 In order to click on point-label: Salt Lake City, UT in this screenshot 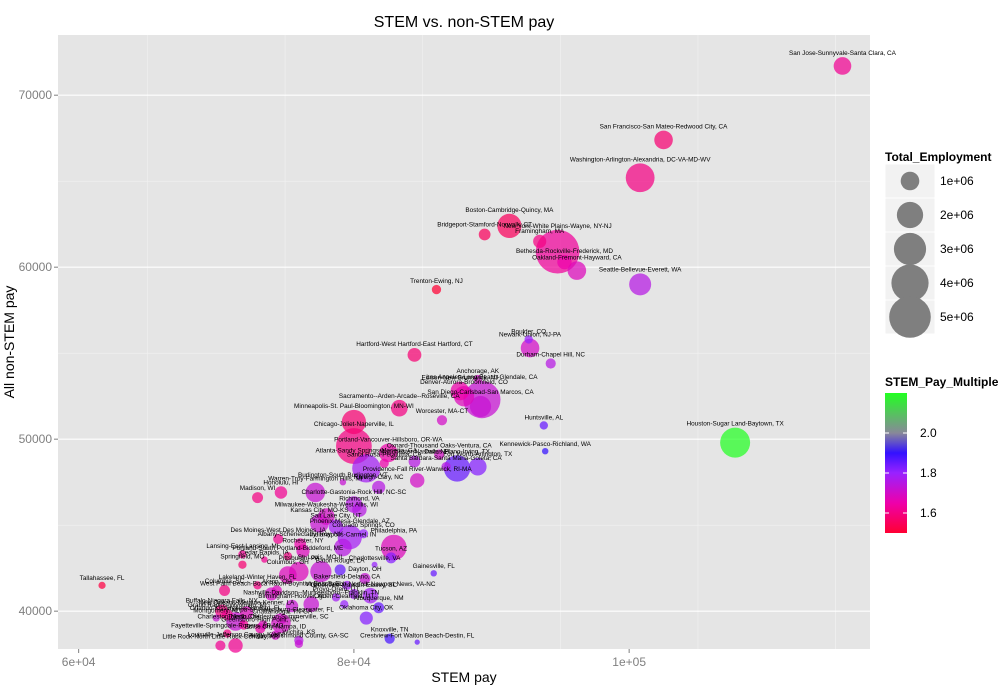, I will do `click(335, 516)`.